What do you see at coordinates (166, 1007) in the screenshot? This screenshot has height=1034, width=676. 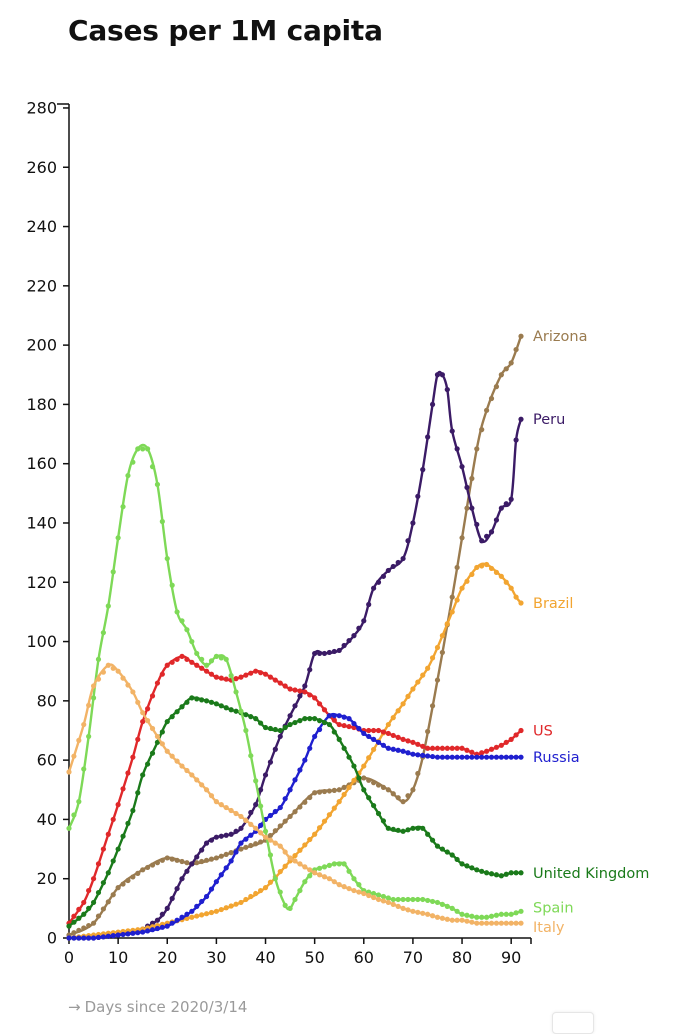 I see `x-axis-caption-text: Days since 2020/3/14` at bounding box center [166, 1007].